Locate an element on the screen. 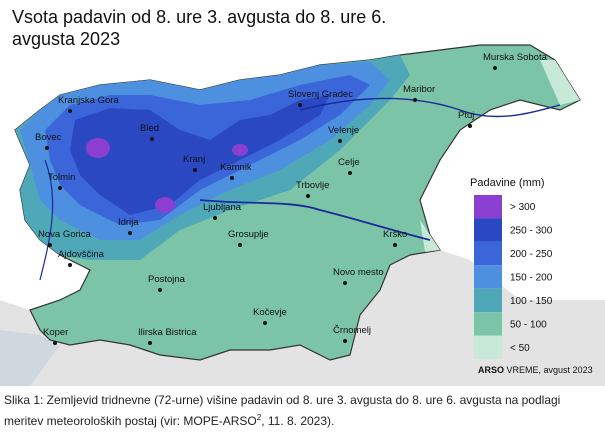 Image resolution: width=605 pixels, height=435 pixels. city-label: Velenje is located at coordinates (343, 130).